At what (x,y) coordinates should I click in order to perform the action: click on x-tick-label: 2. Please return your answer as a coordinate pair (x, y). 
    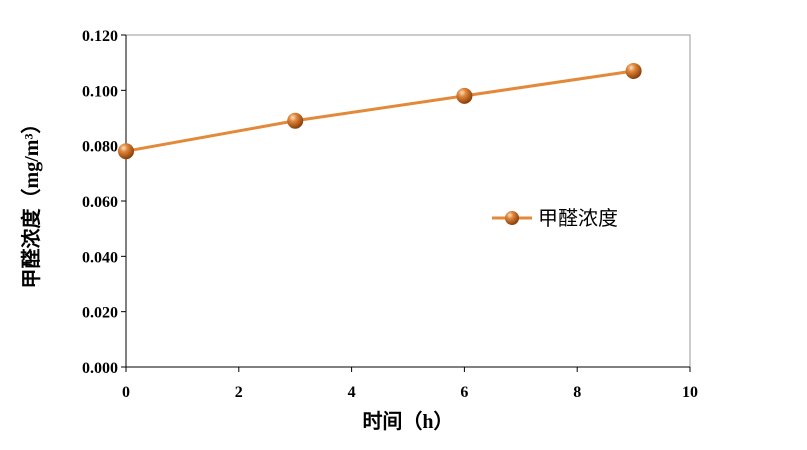
    Looking at the image, I should click on (239, 392).